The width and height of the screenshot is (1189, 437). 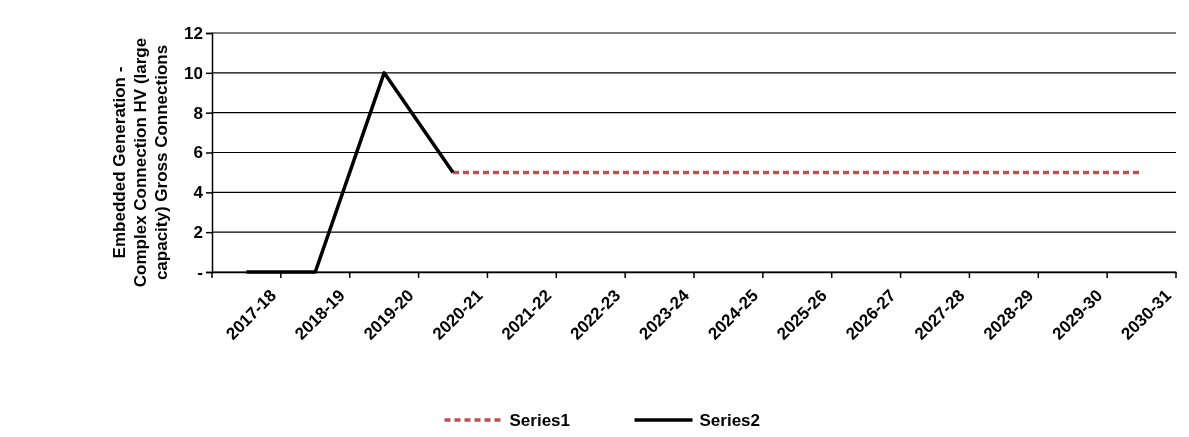 I want to click on y-tick-label: -, so click(x=200, y=272).